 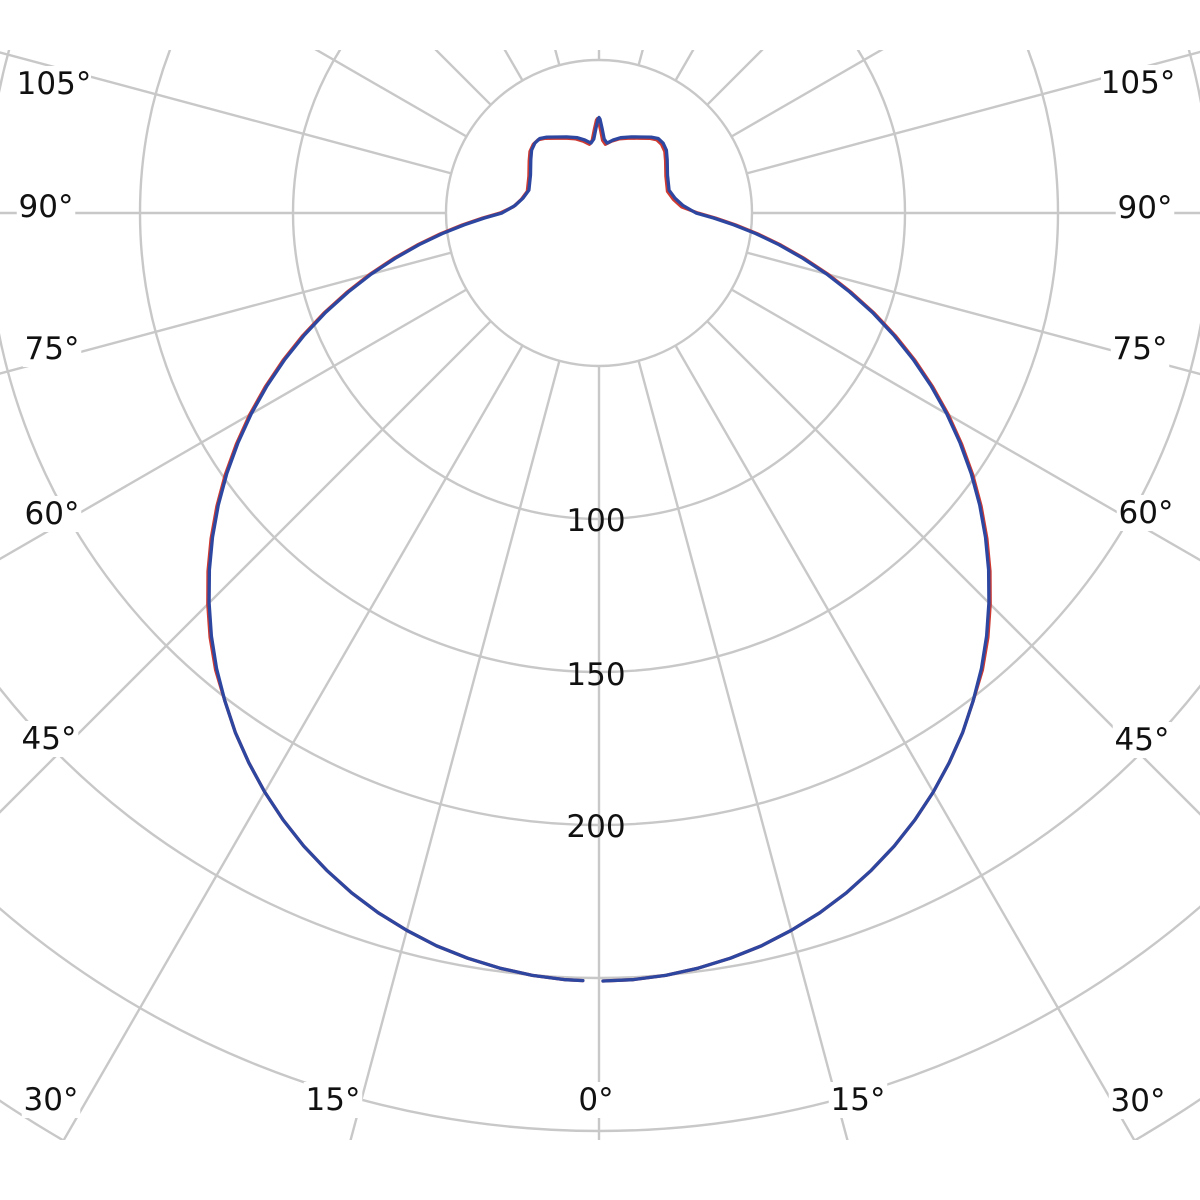 I want to click on radial-tick-label: 100, so click(x=595, y=521).